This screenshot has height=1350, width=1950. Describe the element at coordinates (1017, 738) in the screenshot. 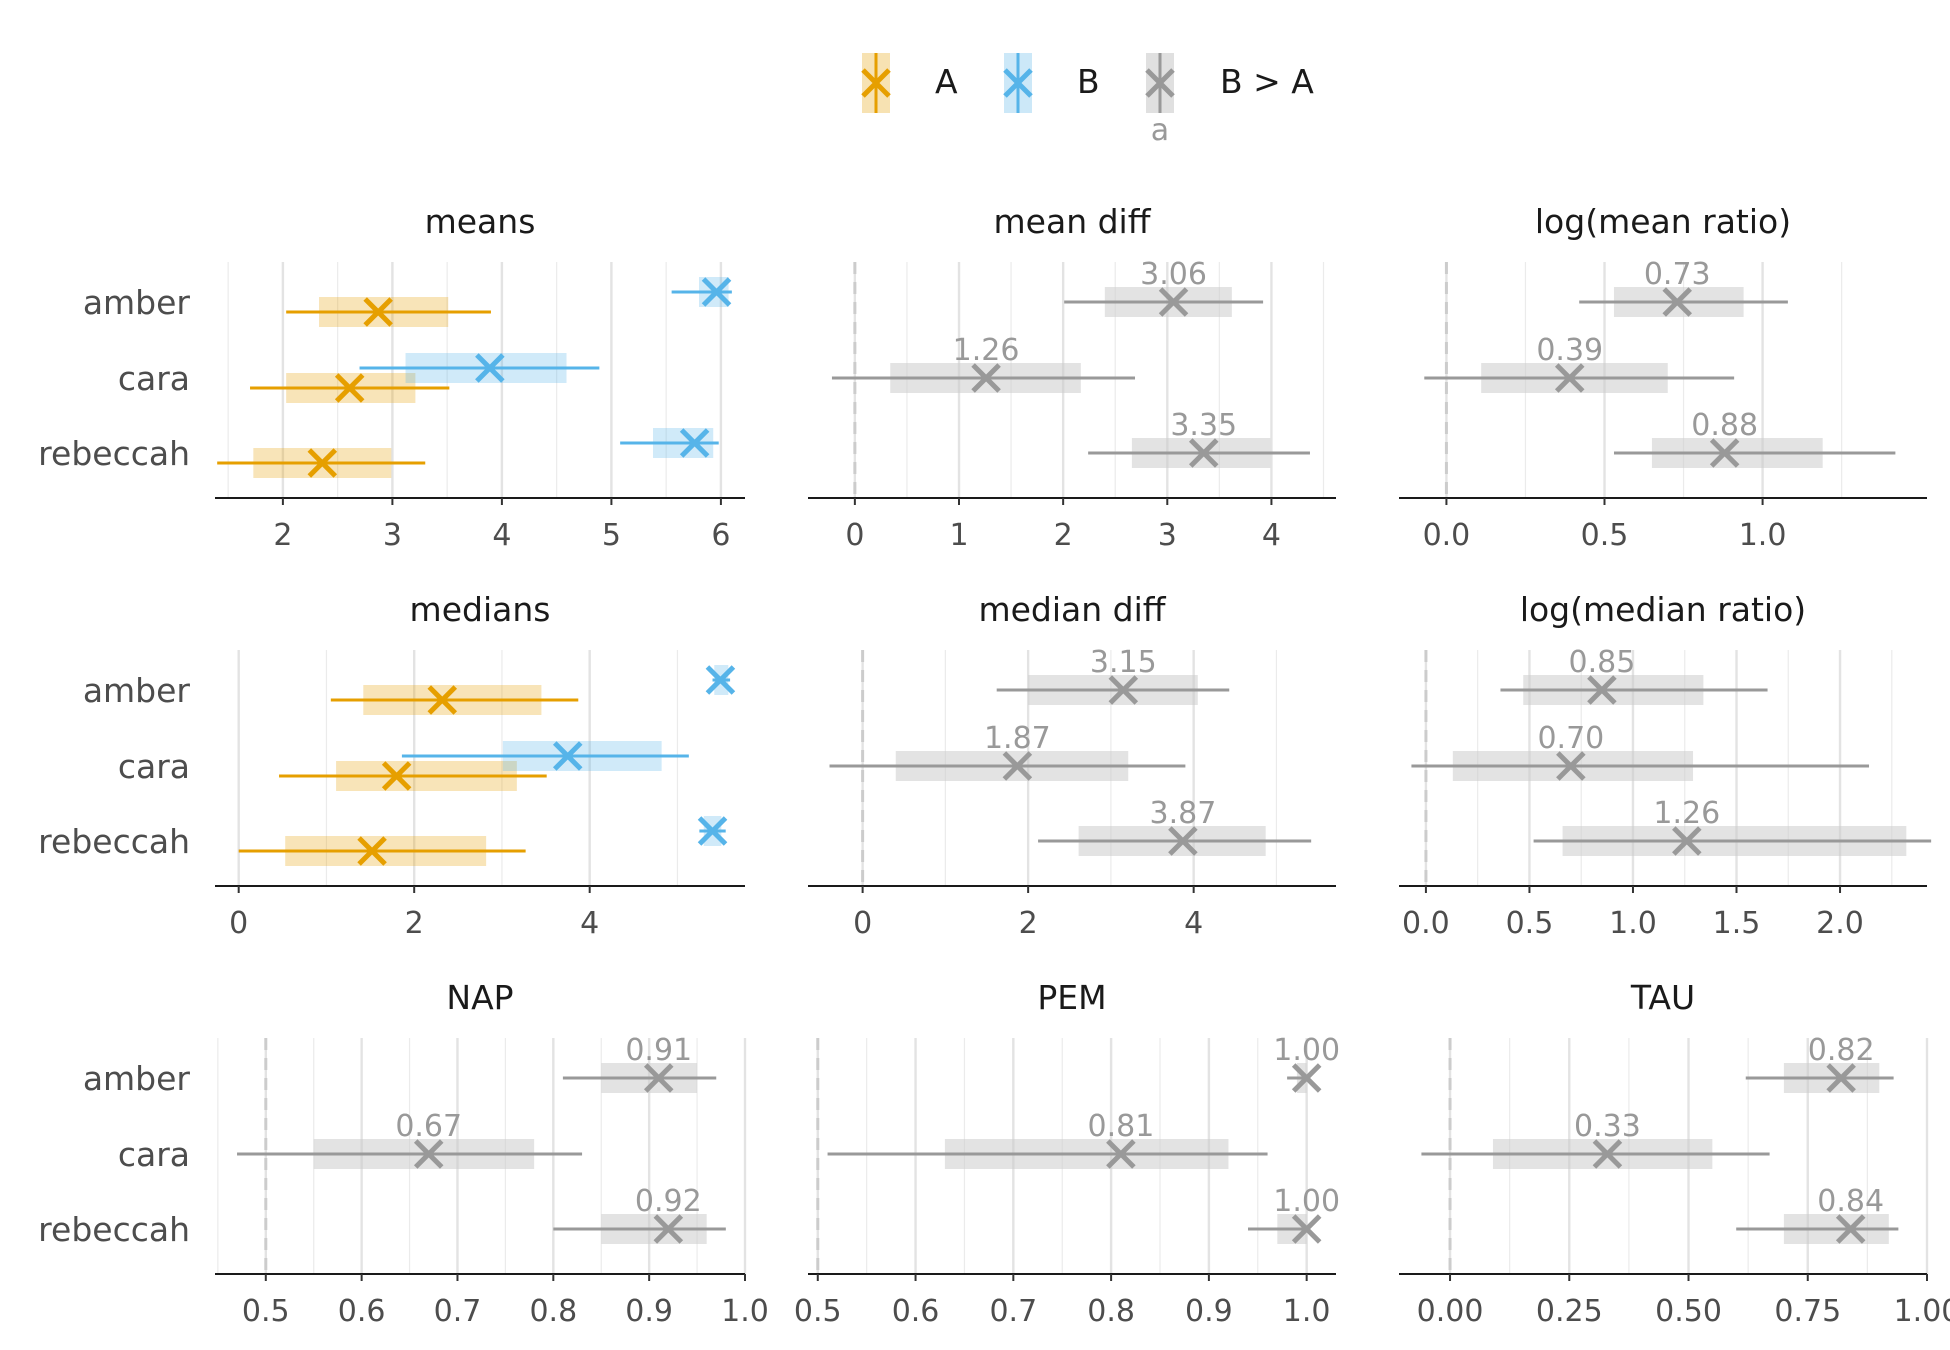

I see `estimate-data-label: 1.87` at that location.